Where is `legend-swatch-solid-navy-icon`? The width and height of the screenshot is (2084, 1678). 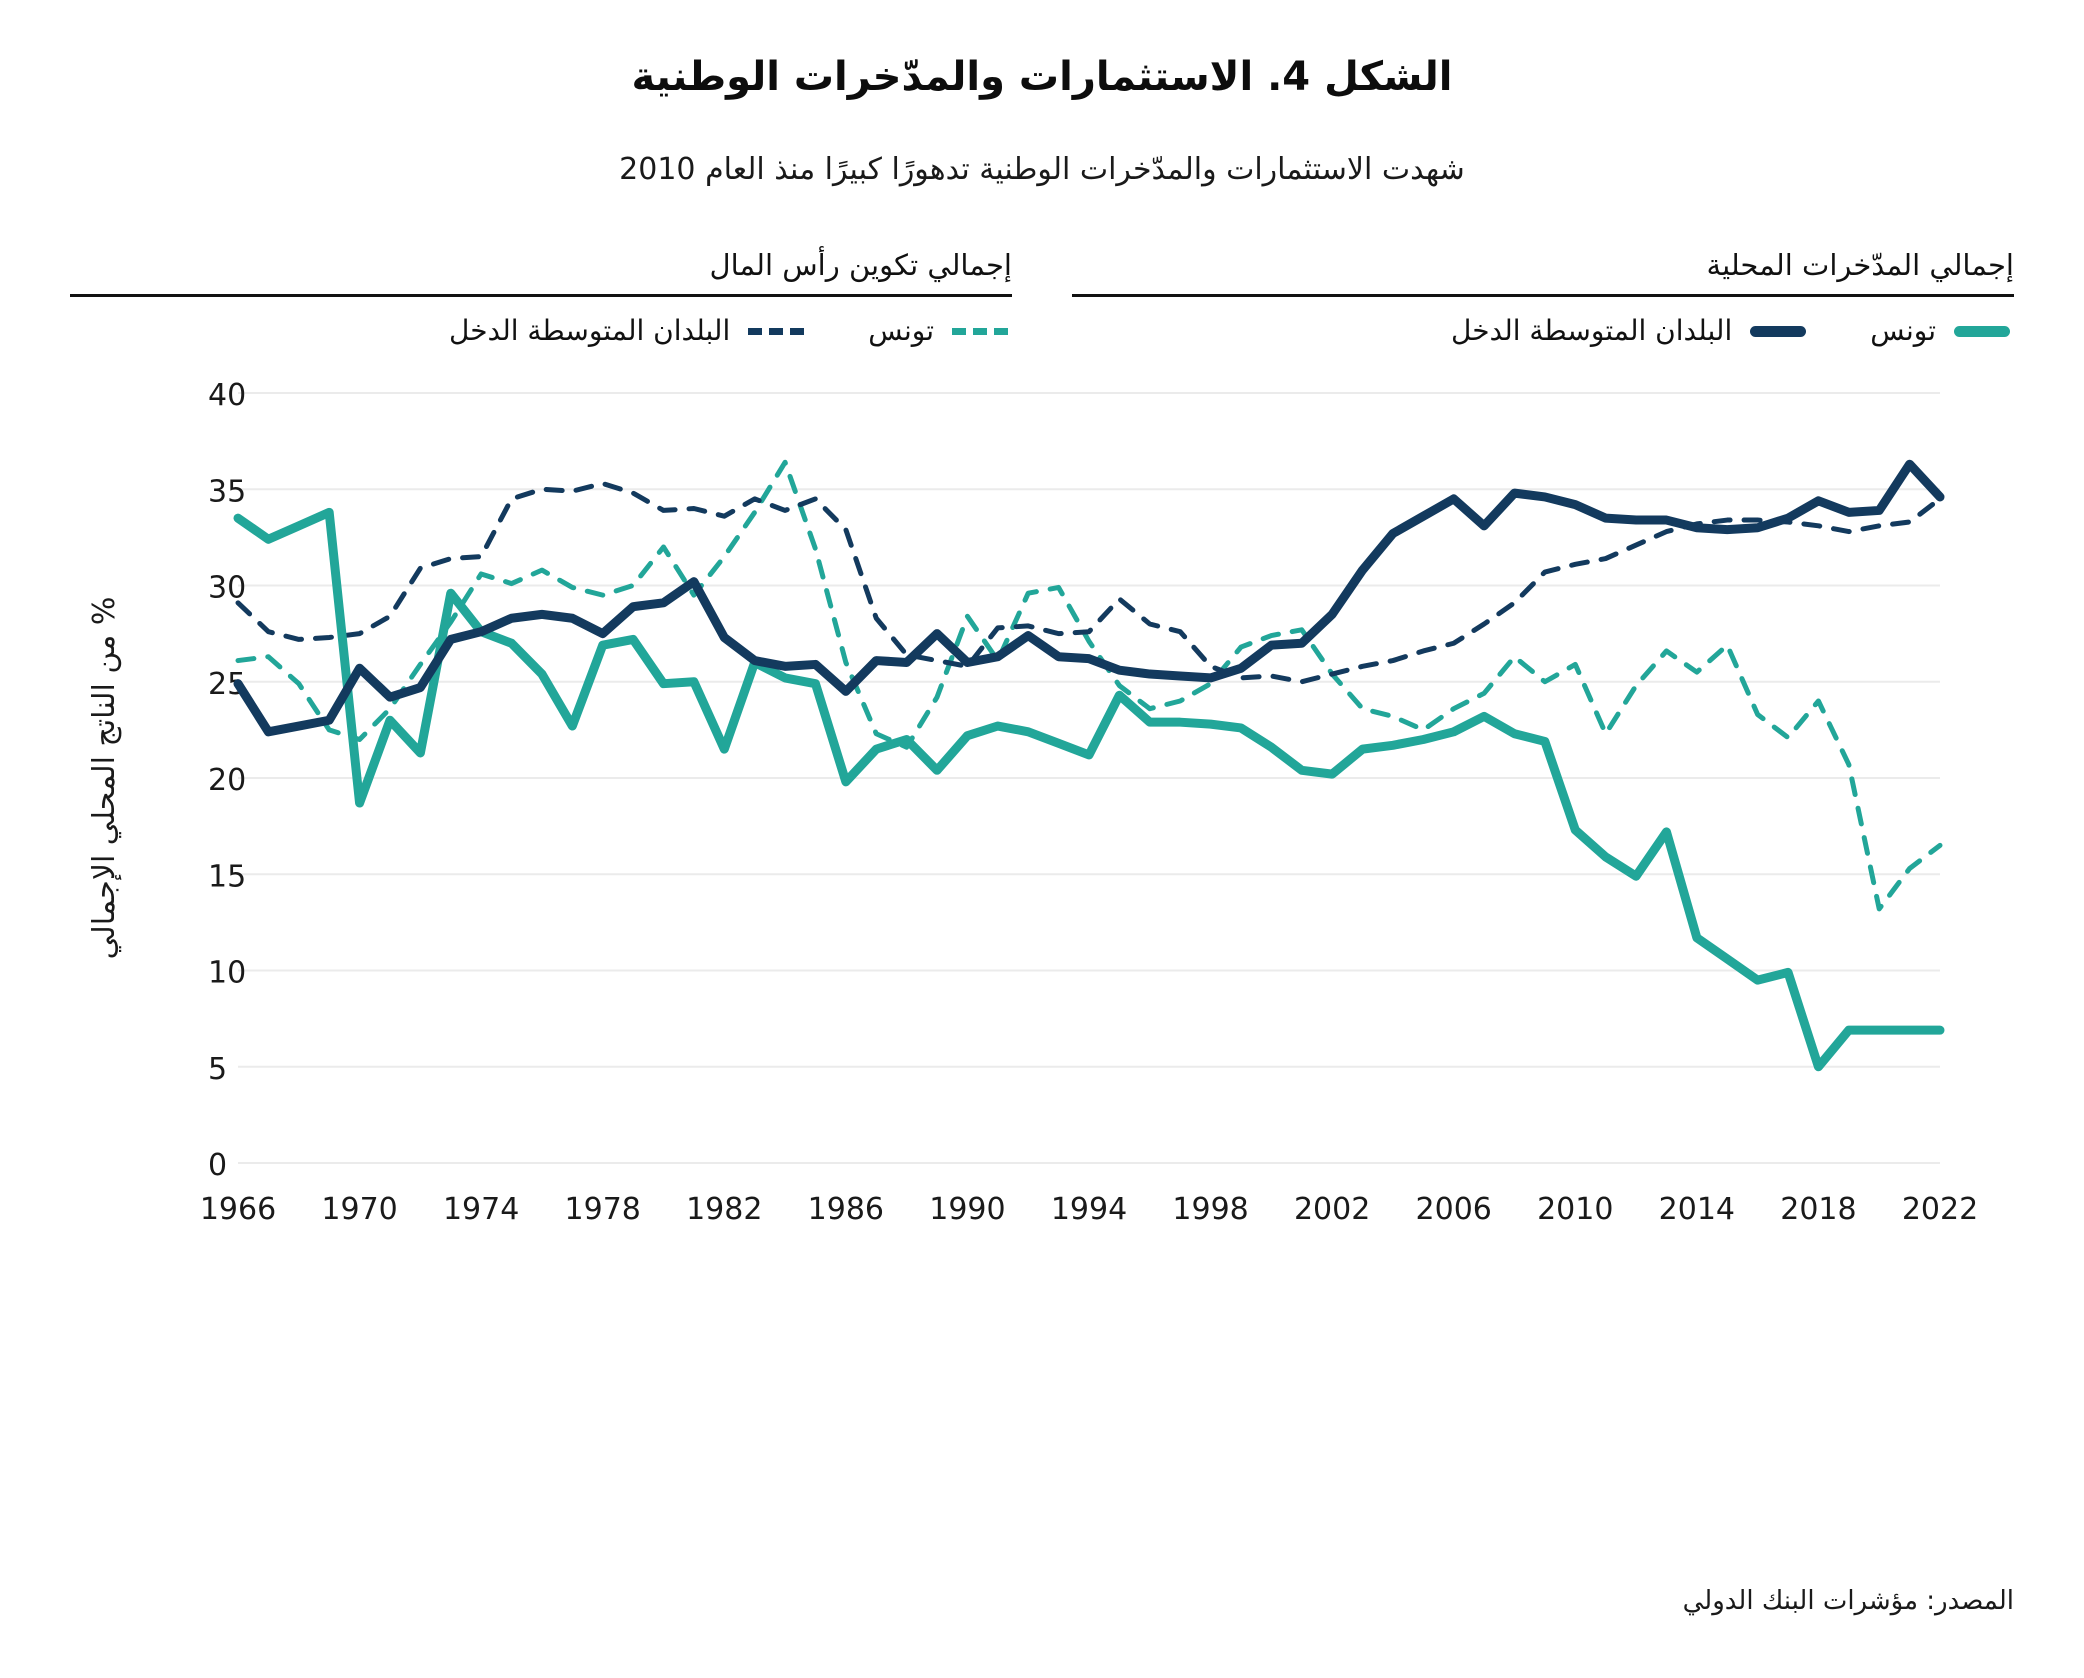 legend-swatch-solid-navy-icon is located at coordinates (1778, 331).